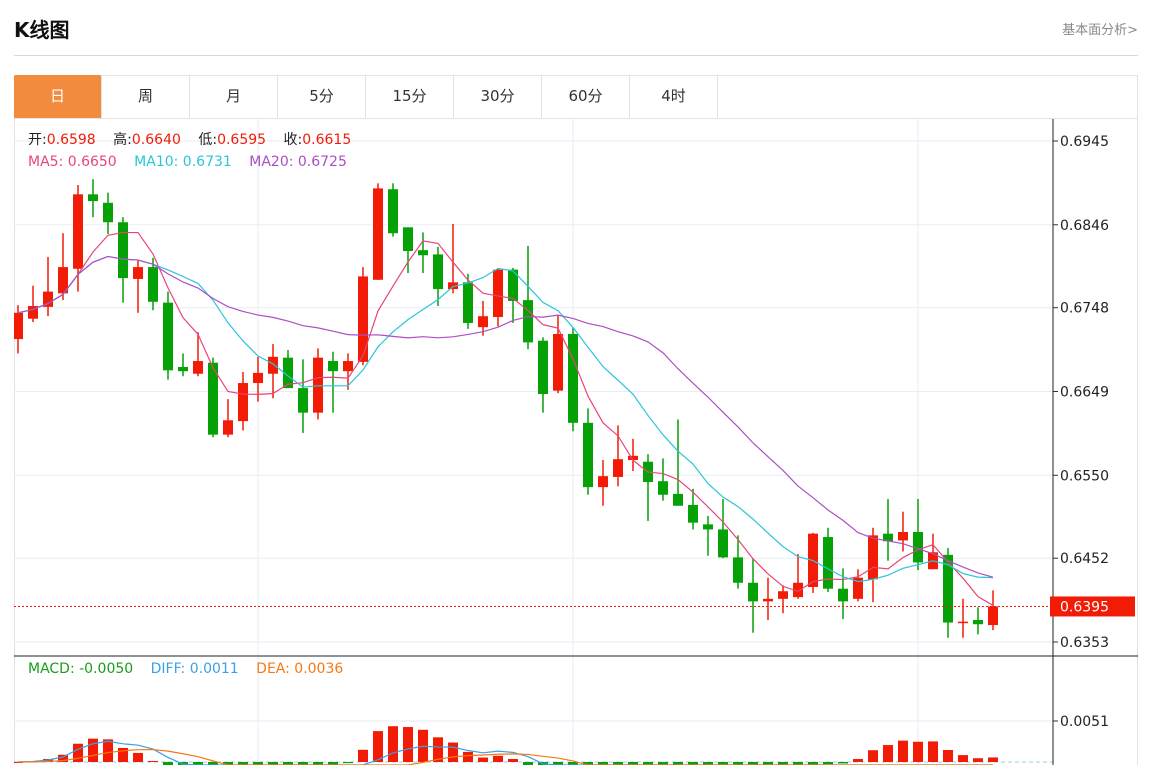 This screenshot has width=1155, height=765. I want to click on y-tick-label: 0.6945, so click(1084, 142).